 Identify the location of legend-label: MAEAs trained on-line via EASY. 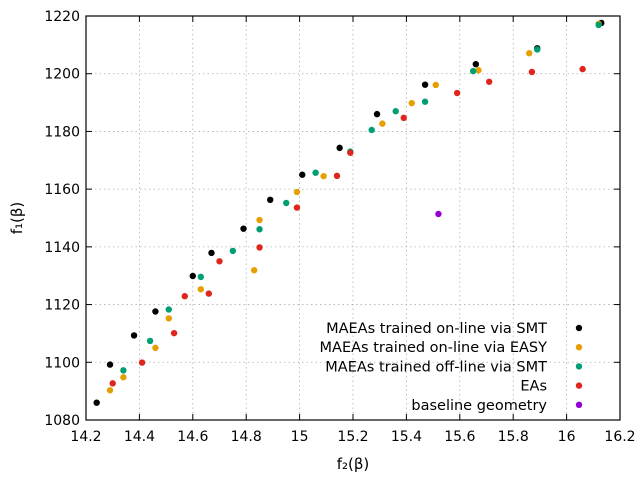
(434, 348).